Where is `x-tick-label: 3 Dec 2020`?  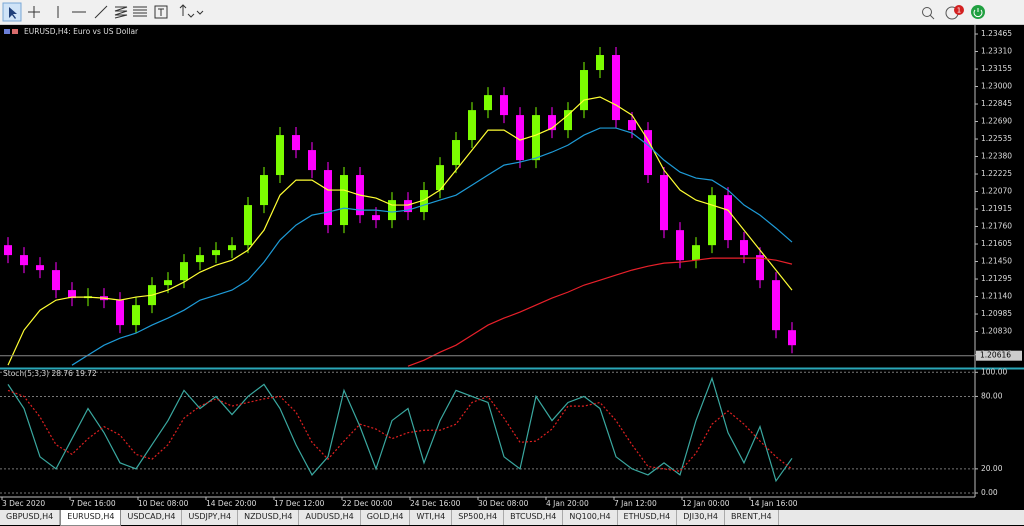 x-tick-label: 3 Dec 2020 is located at coordinates (23, 503).